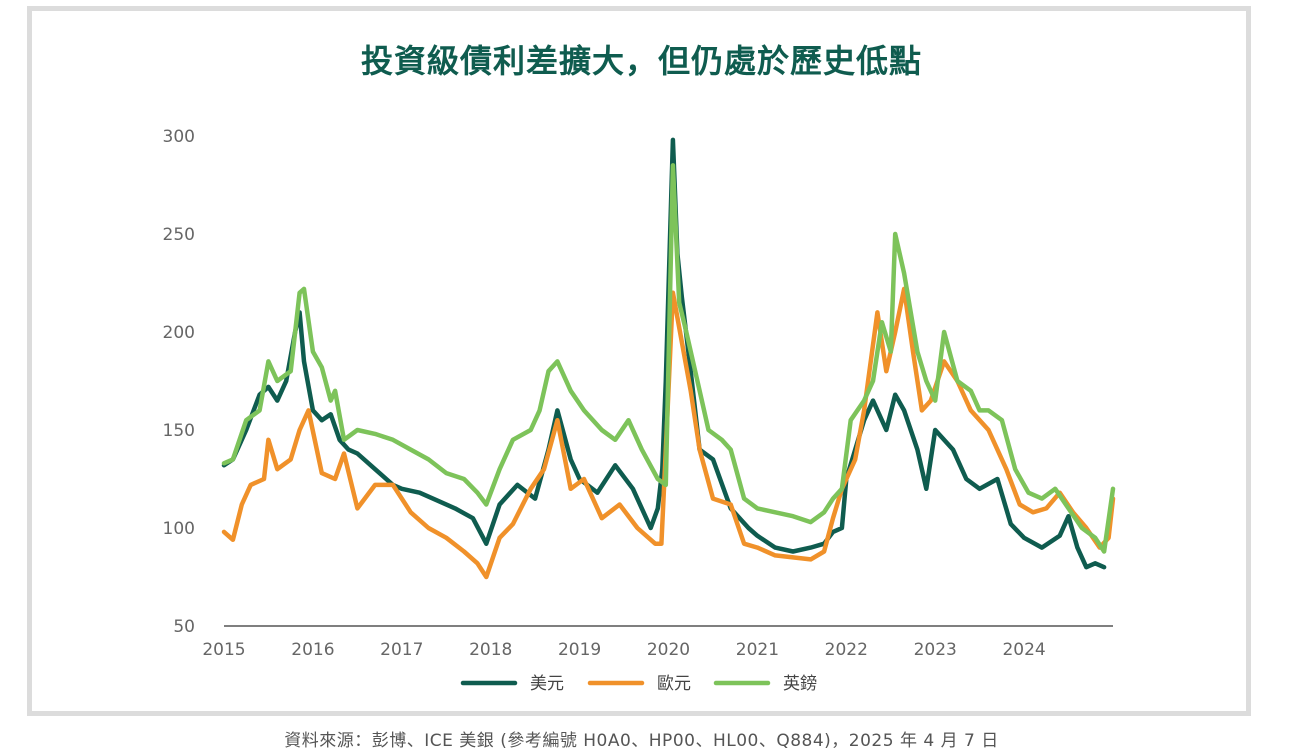  I want to click on y-tick-label: 150, so click(179, 431).